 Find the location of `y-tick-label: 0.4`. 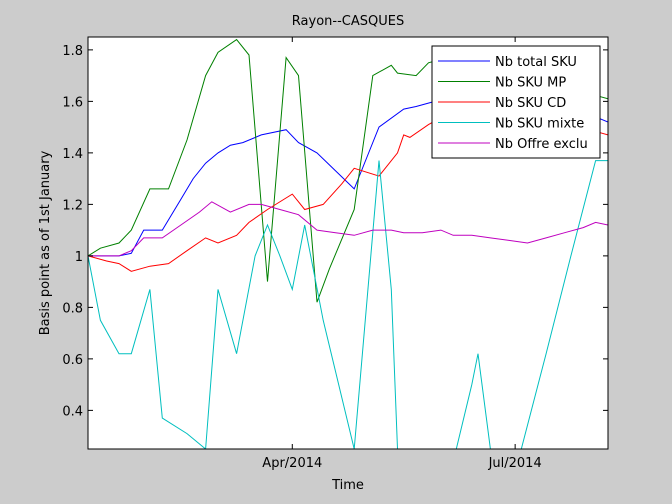

y-tick-label: 0.4 is located at coordinates (72, 411).